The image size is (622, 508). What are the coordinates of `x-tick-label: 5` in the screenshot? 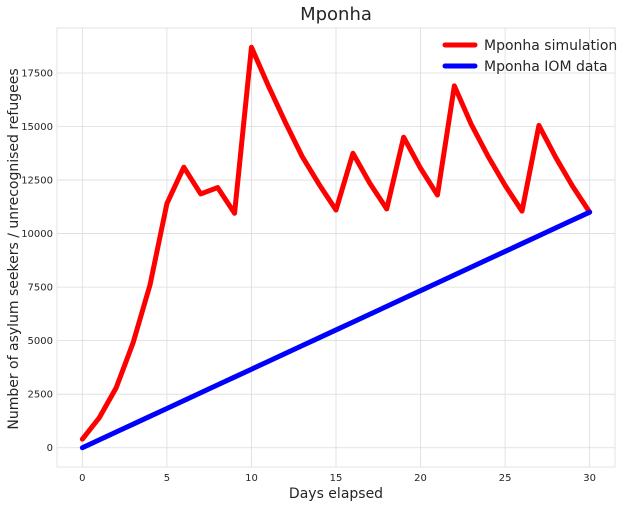 It's located at (167, 478).